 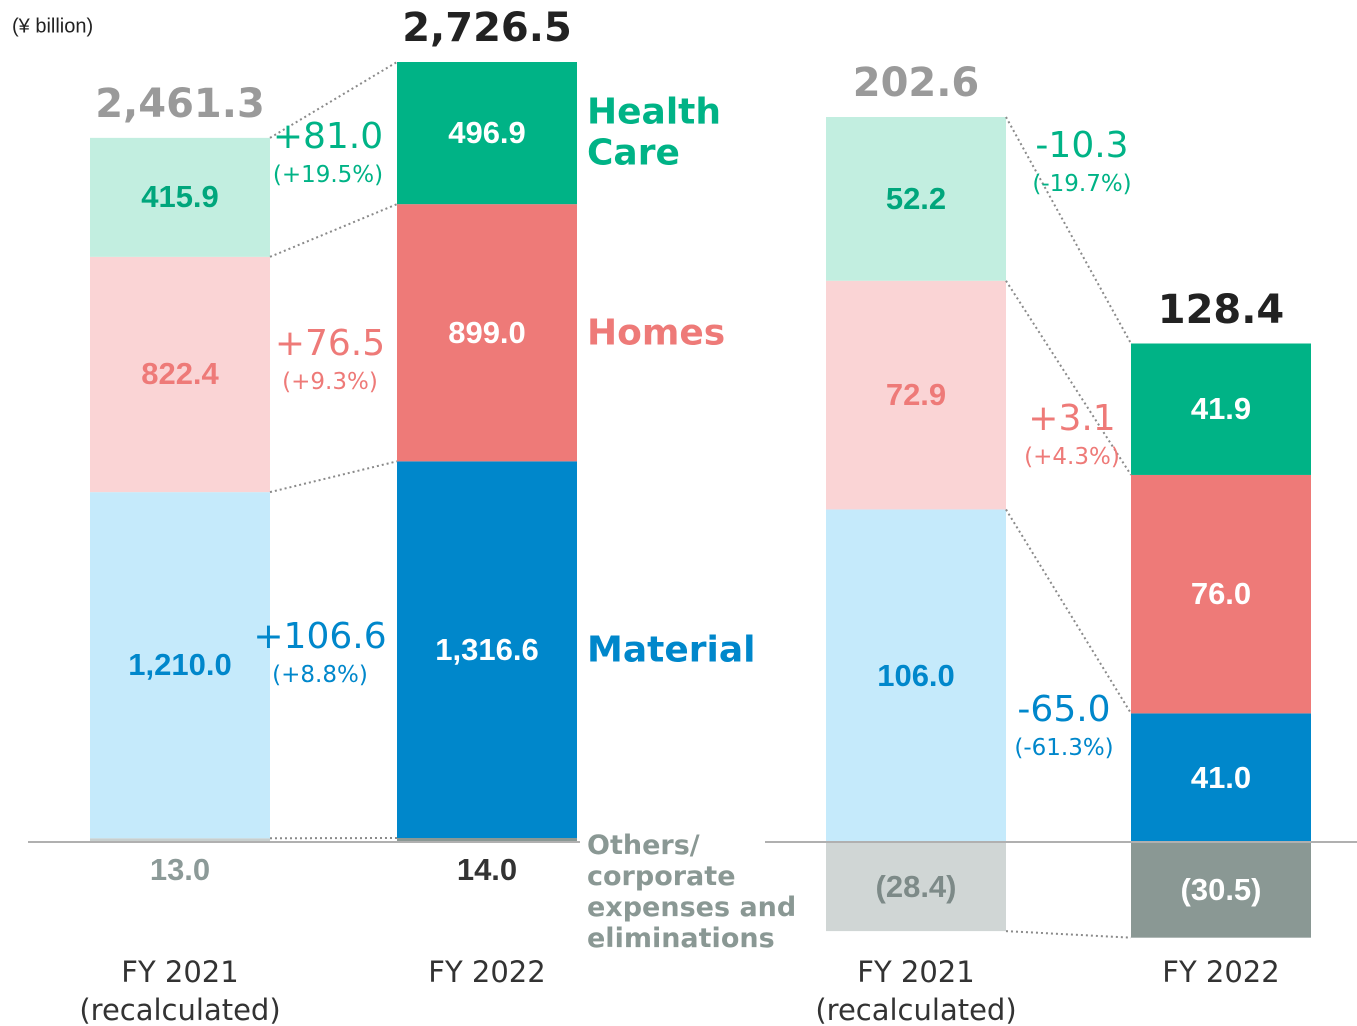 I want to click on value-label: (30.5), so click(x=1221, y=889).